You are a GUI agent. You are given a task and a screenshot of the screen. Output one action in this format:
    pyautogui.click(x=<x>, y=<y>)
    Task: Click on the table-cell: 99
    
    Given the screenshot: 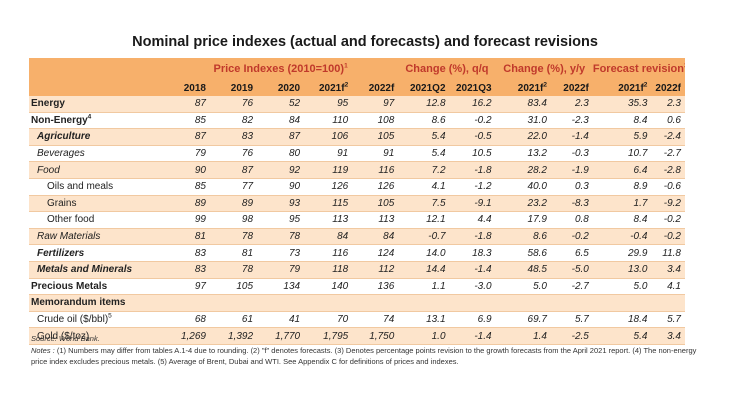 What is the action you would take?
    pyautogui.click(x=186, y=220)
    